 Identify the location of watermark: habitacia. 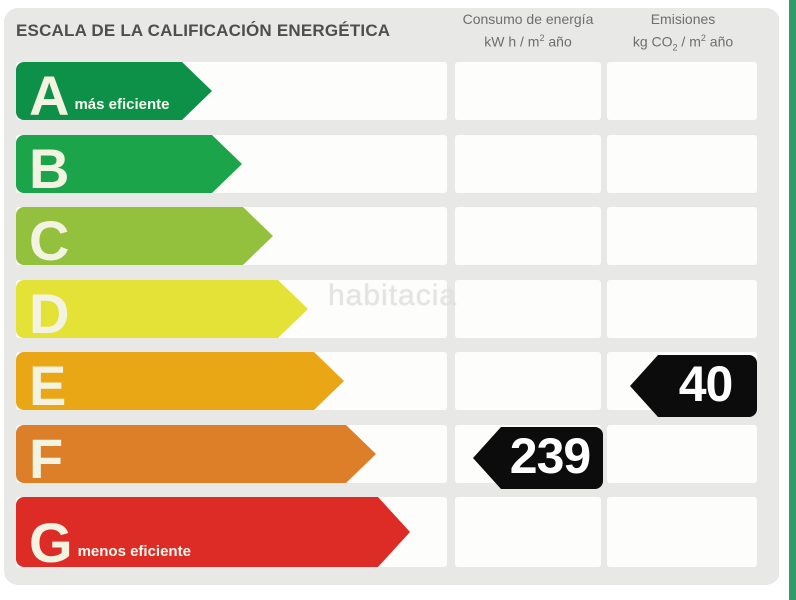
(393, 295).